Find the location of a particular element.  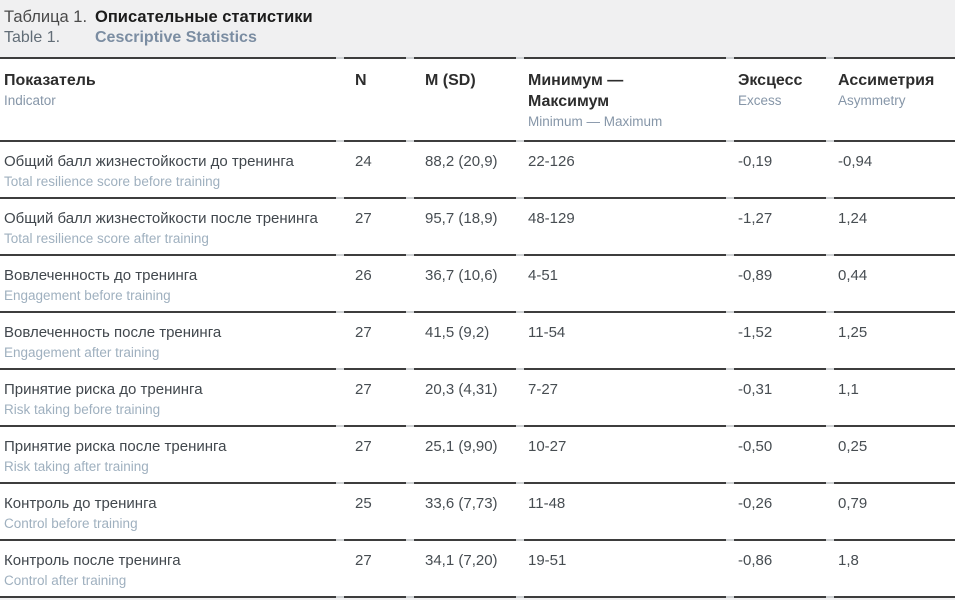

indicator-label-en: Engagement after training is located at coordinates (82, 352).